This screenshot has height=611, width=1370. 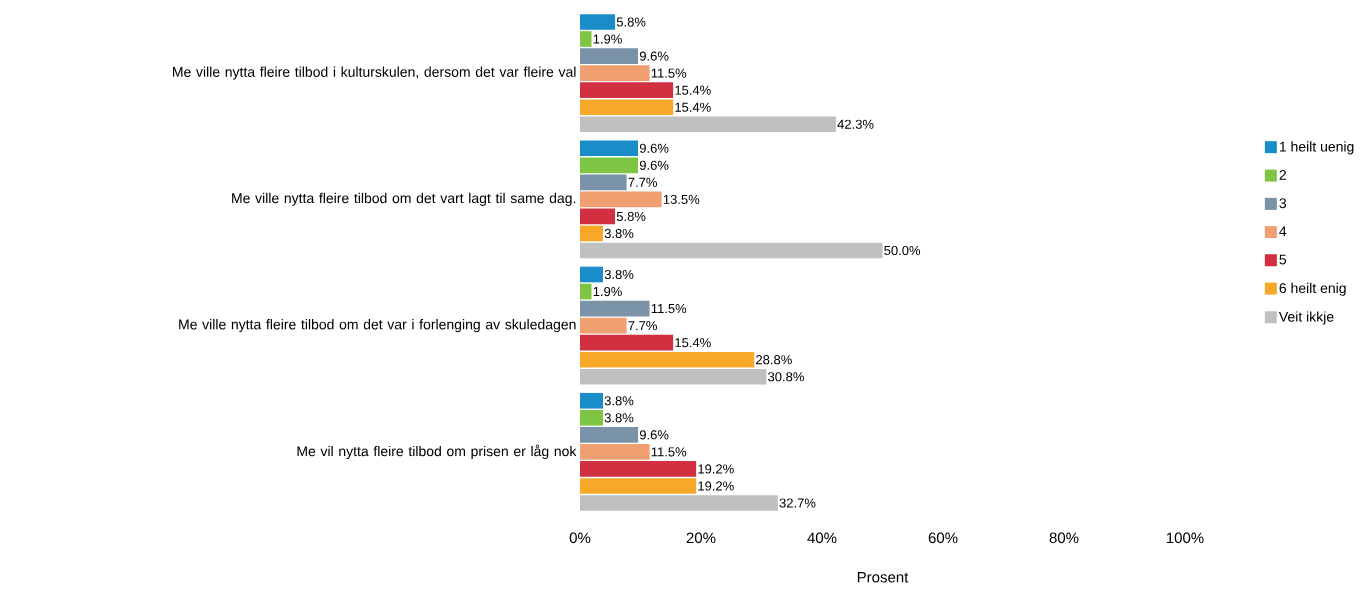 I want to click on legend-label: Veit ikkje, so click(x=1306, y=318).